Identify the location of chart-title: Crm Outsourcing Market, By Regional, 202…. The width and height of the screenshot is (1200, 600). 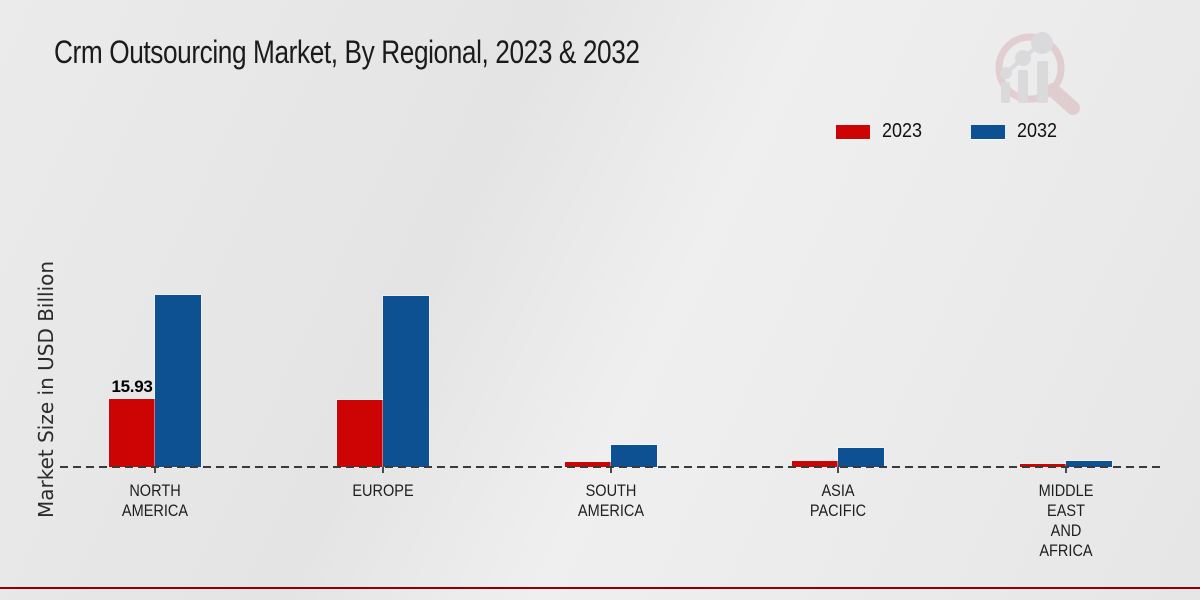
(347, 52).